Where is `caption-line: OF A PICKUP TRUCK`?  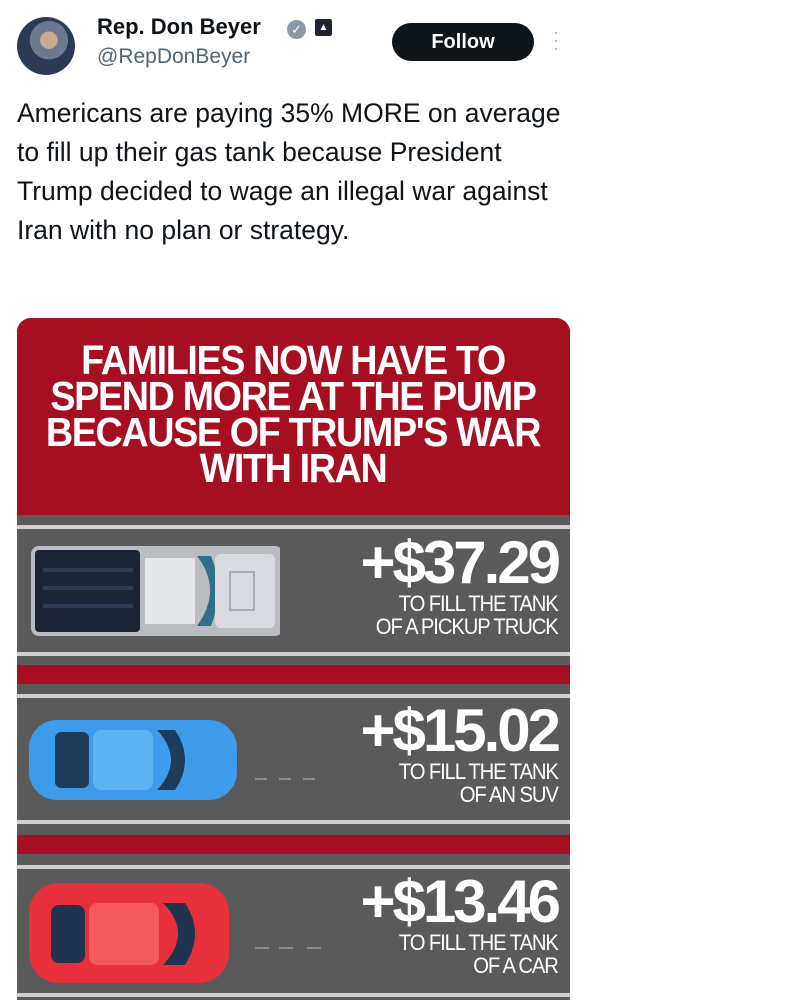 caption-line: OF A PICKUP TRUCK is located at coordinates (467, 626).